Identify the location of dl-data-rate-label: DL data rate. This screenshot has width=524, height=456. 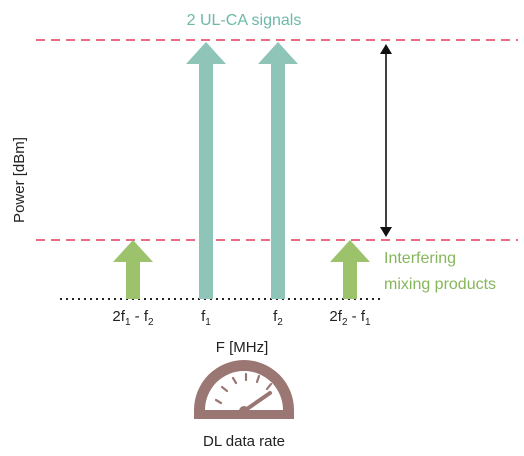
(244, 441).